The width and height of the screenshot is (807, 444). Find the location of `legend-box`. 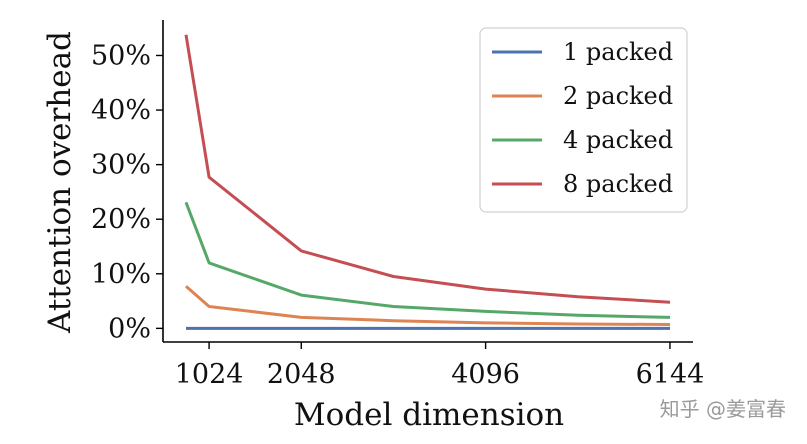

legend-box is located at coordinates (583, 120).